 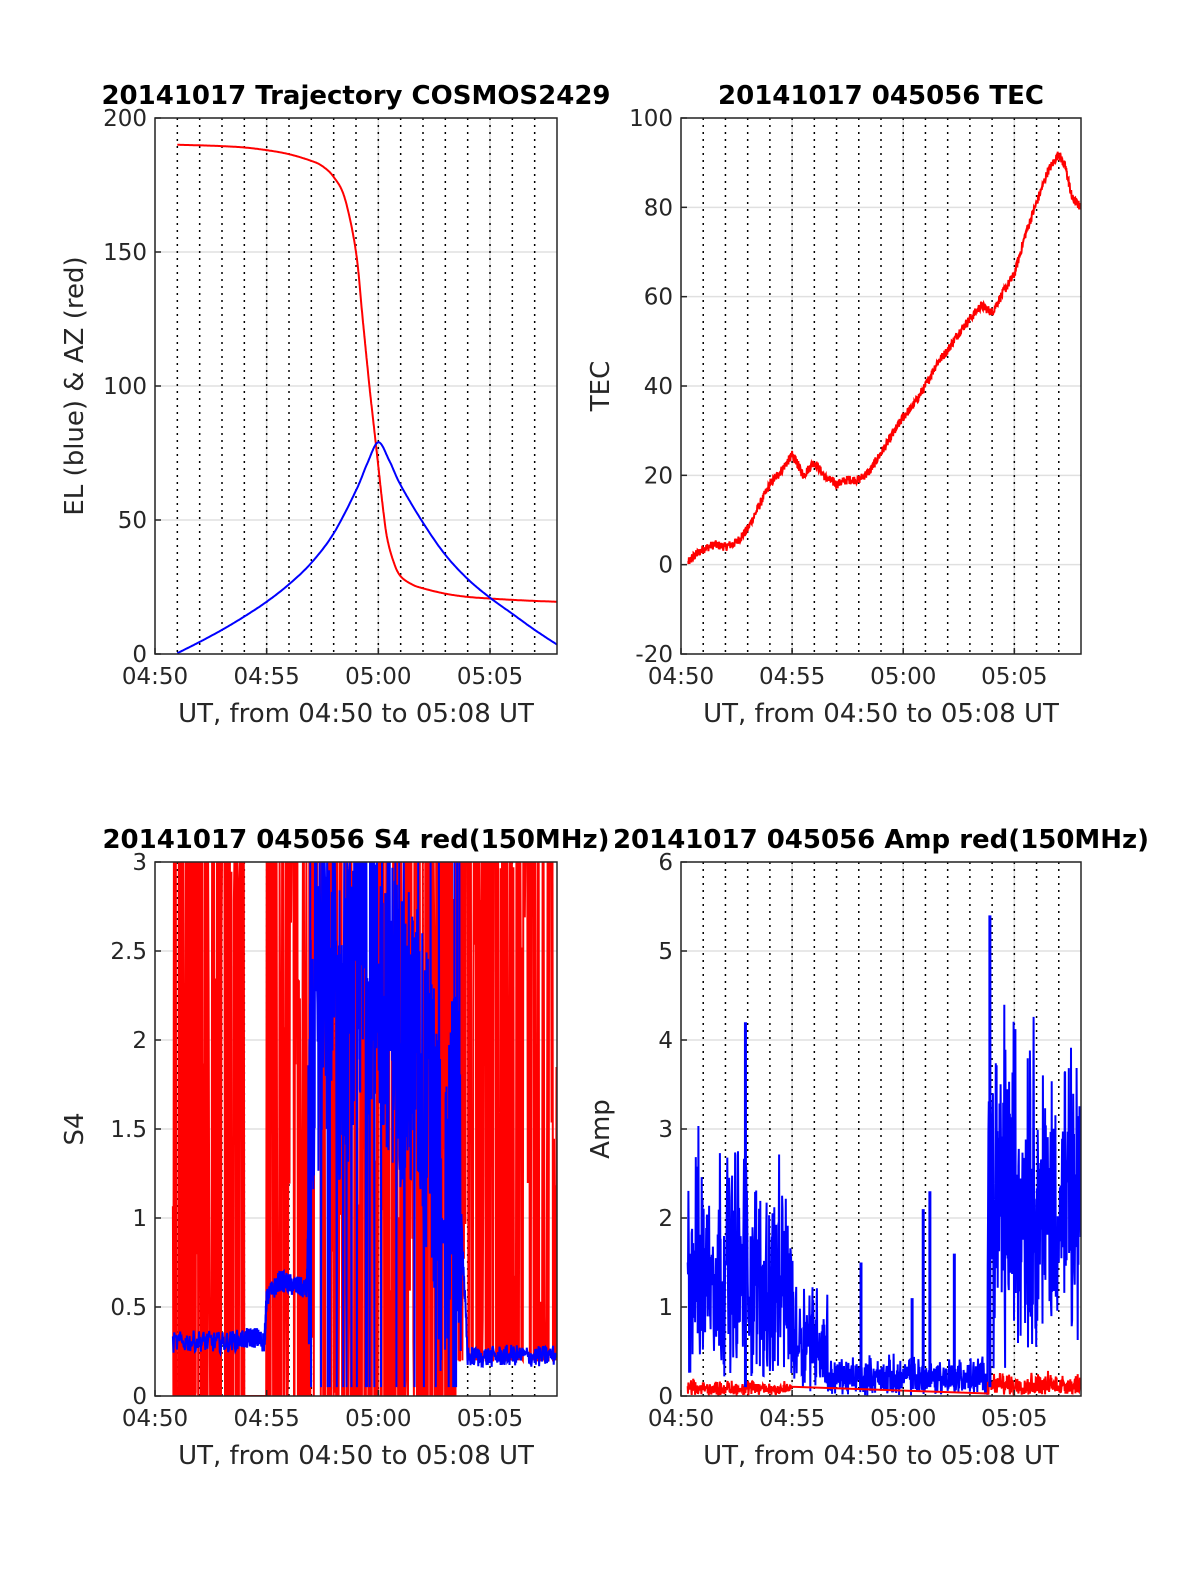 What do you see at coordinates (654, 655) in the screenshot?
I see `y-tick-label: -20` at bounding box center [654, 655].